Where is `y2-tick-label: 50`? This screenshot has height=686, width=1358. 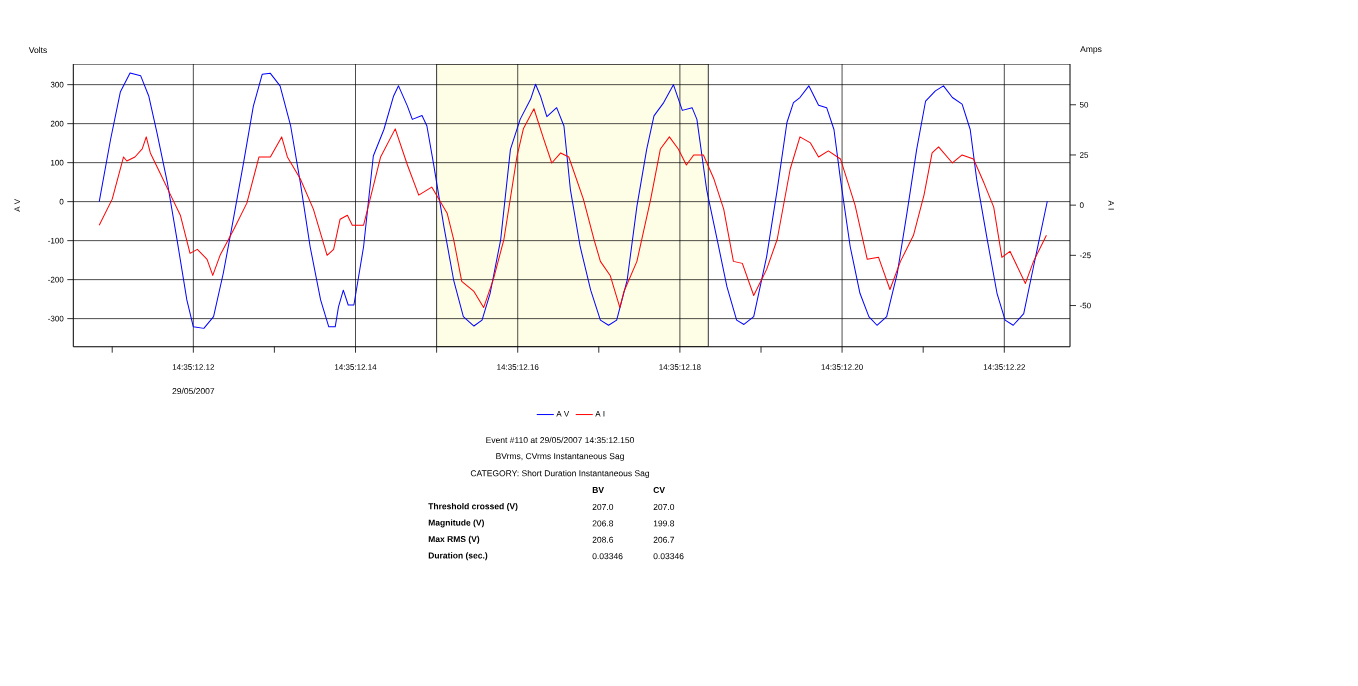 y2-tick-label: 50 is located at coordinates (1084, 104).